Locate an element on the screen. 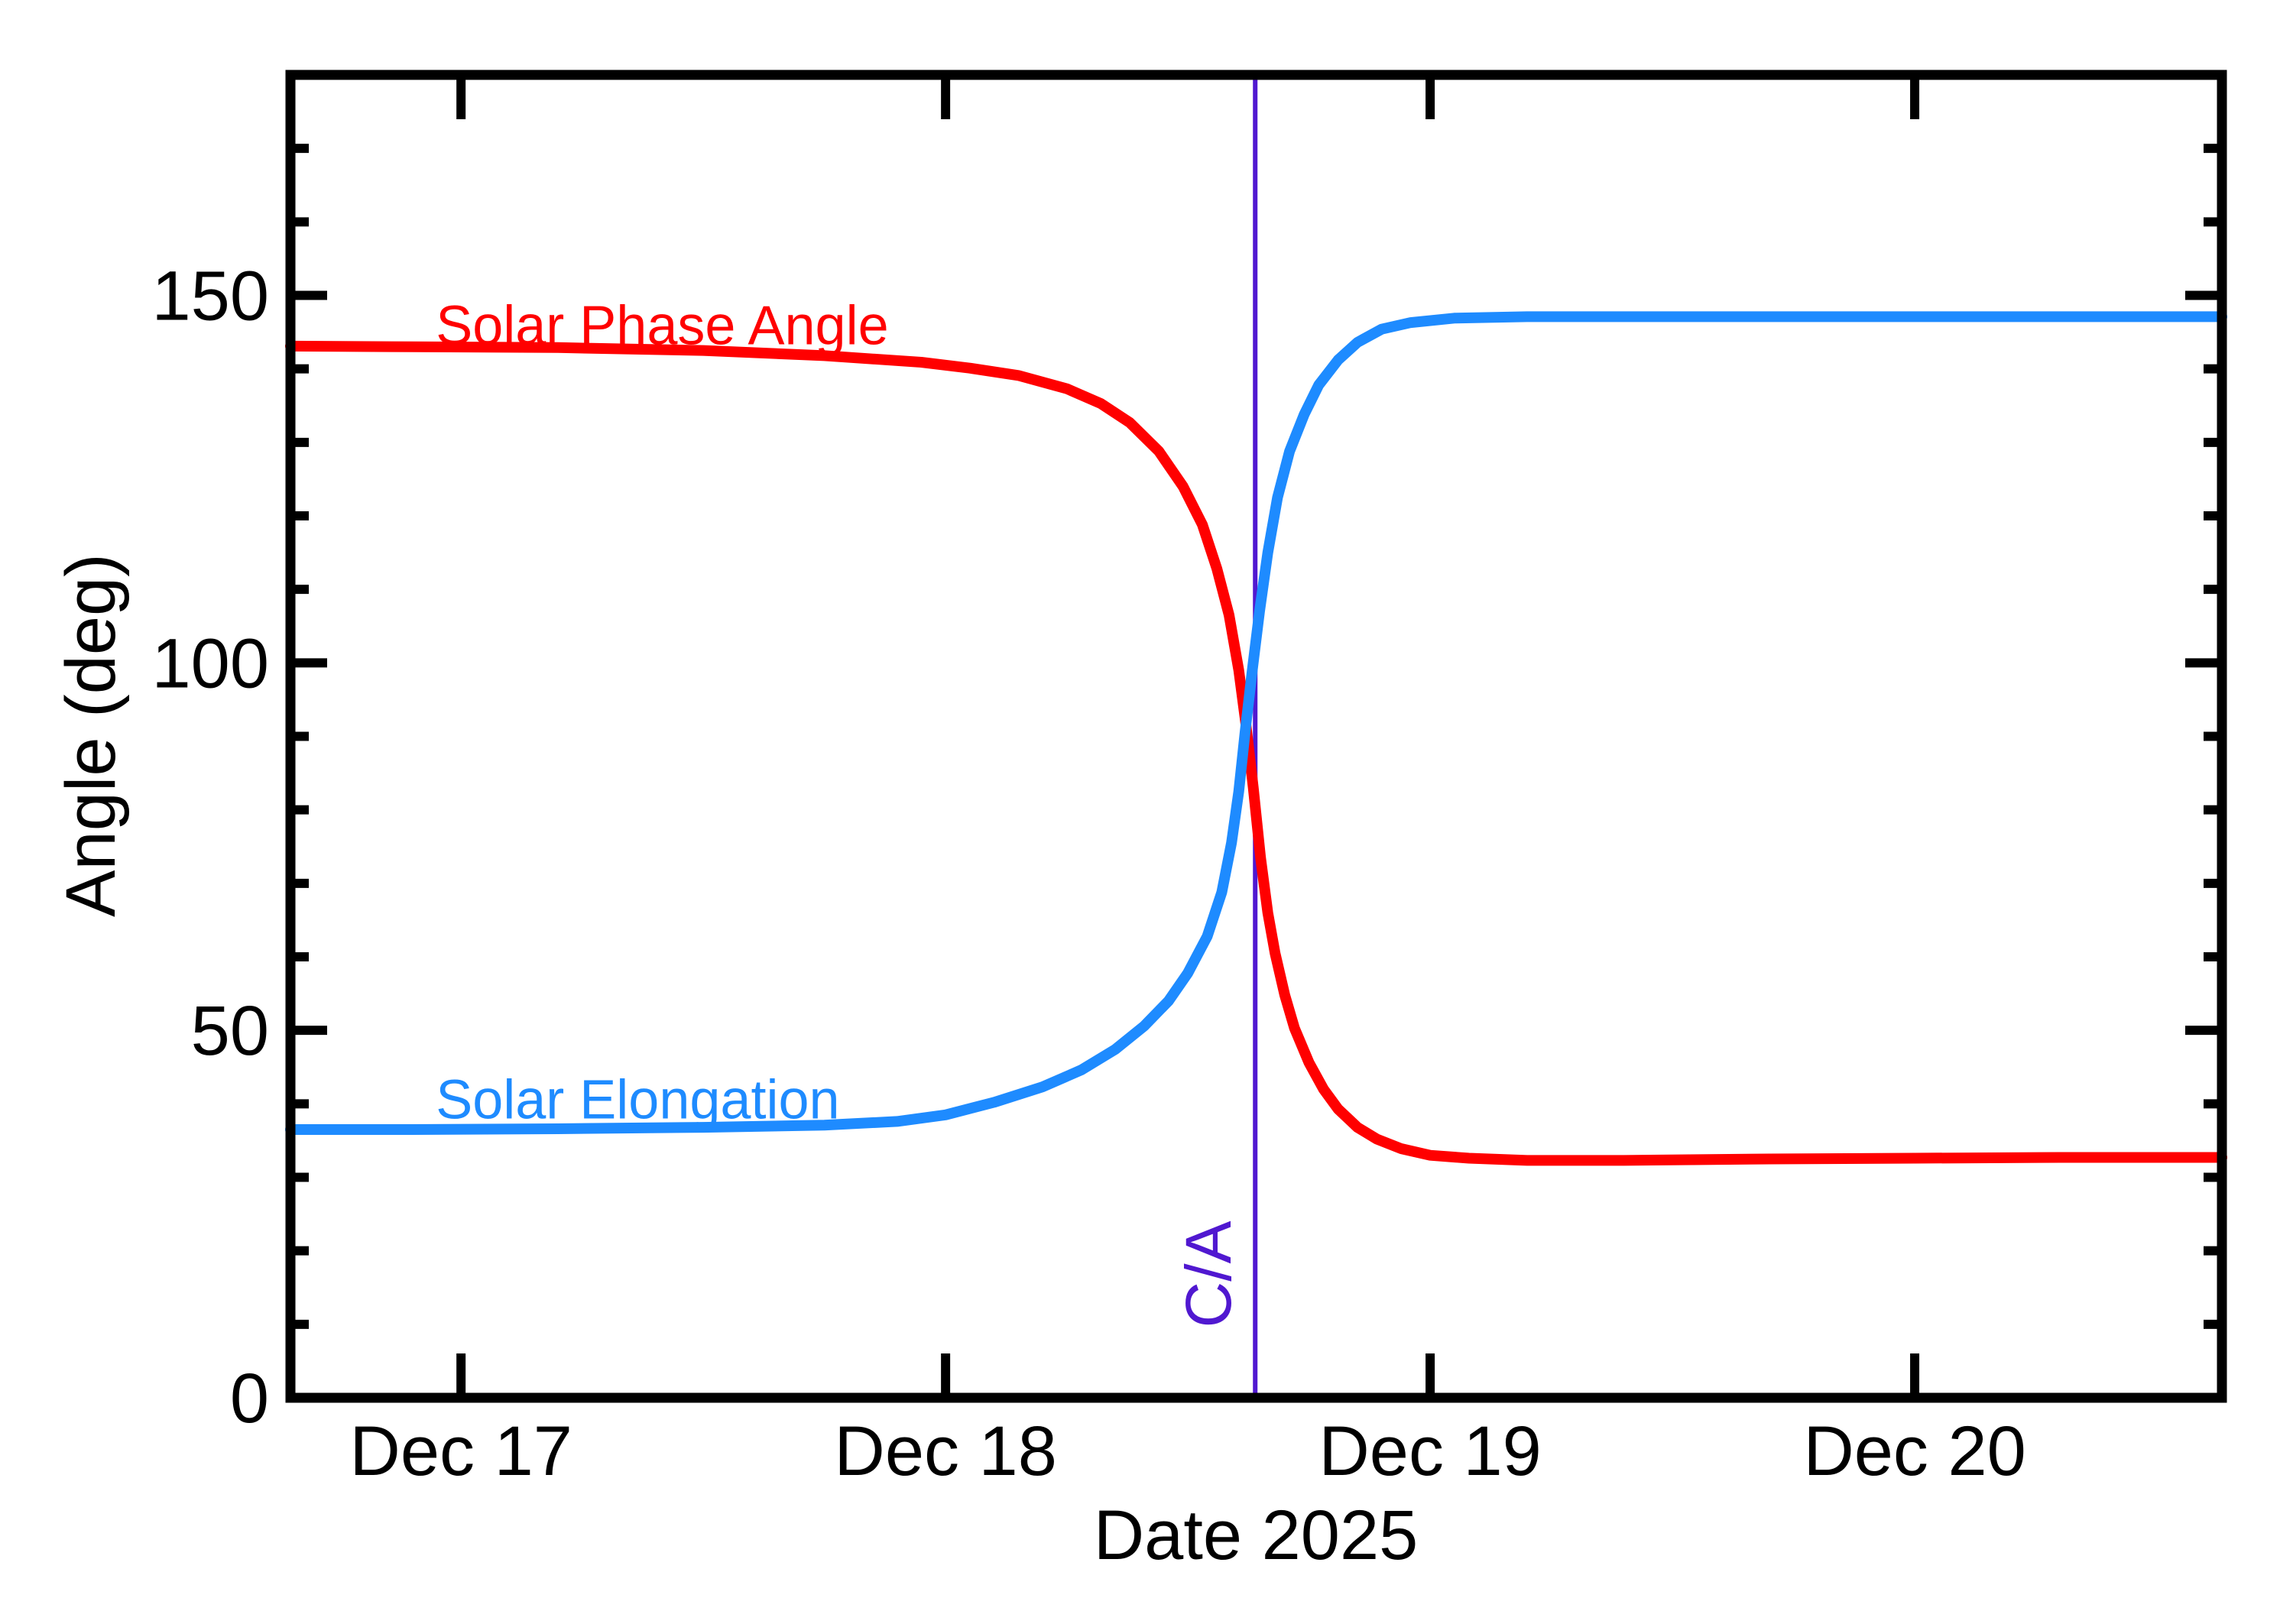  x-tick-label: Dec 17 is located at coordinates (461, 1451).